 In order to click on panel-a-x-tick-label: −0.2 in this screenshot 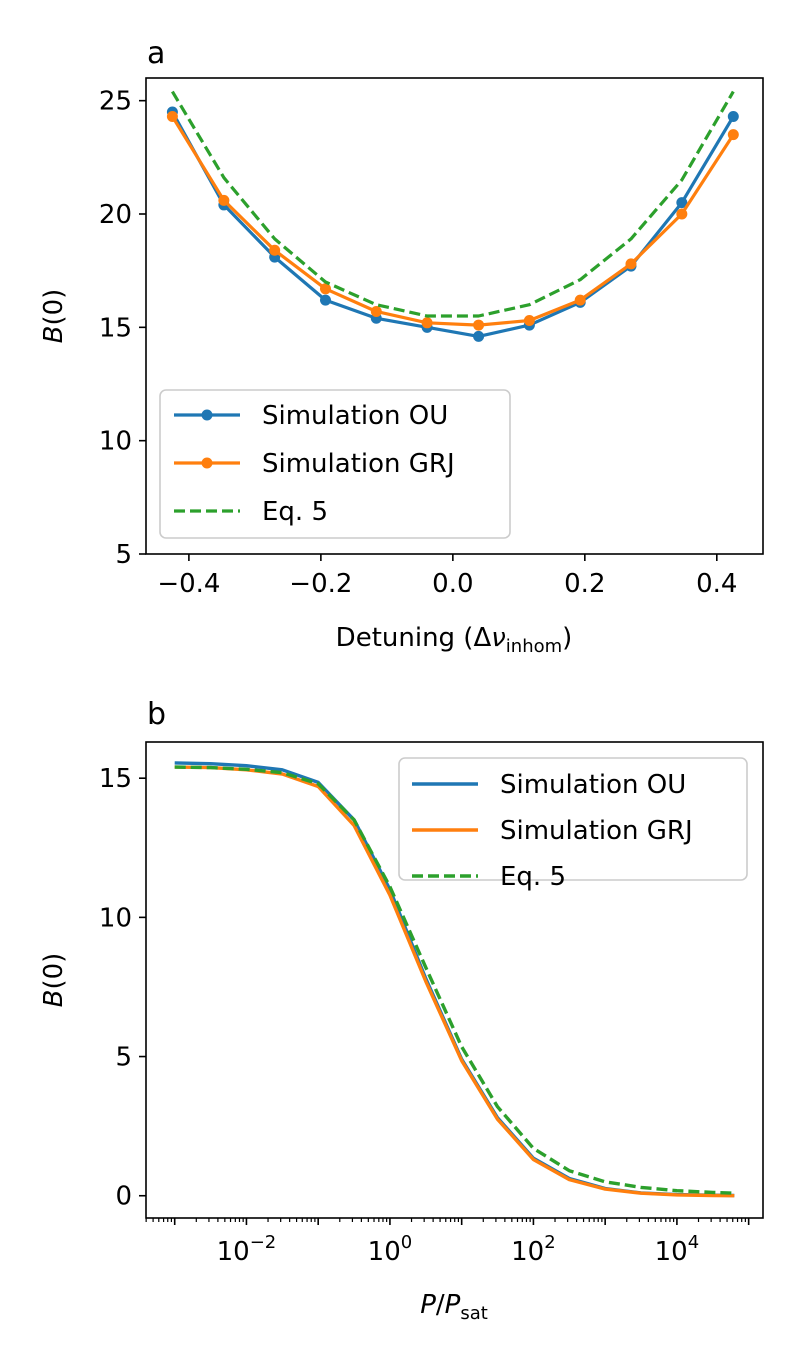, I will do `click(320, 584)`.